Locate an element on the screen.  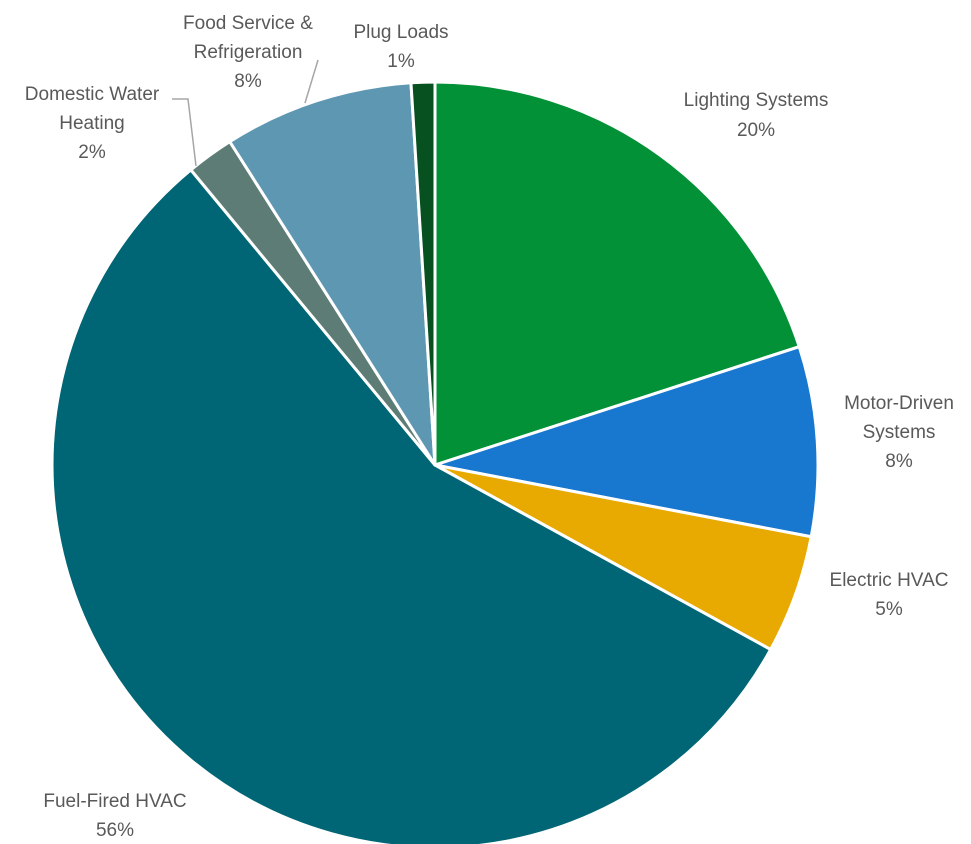
label-food-name: Food Service & is located at coordinates (248, 23).